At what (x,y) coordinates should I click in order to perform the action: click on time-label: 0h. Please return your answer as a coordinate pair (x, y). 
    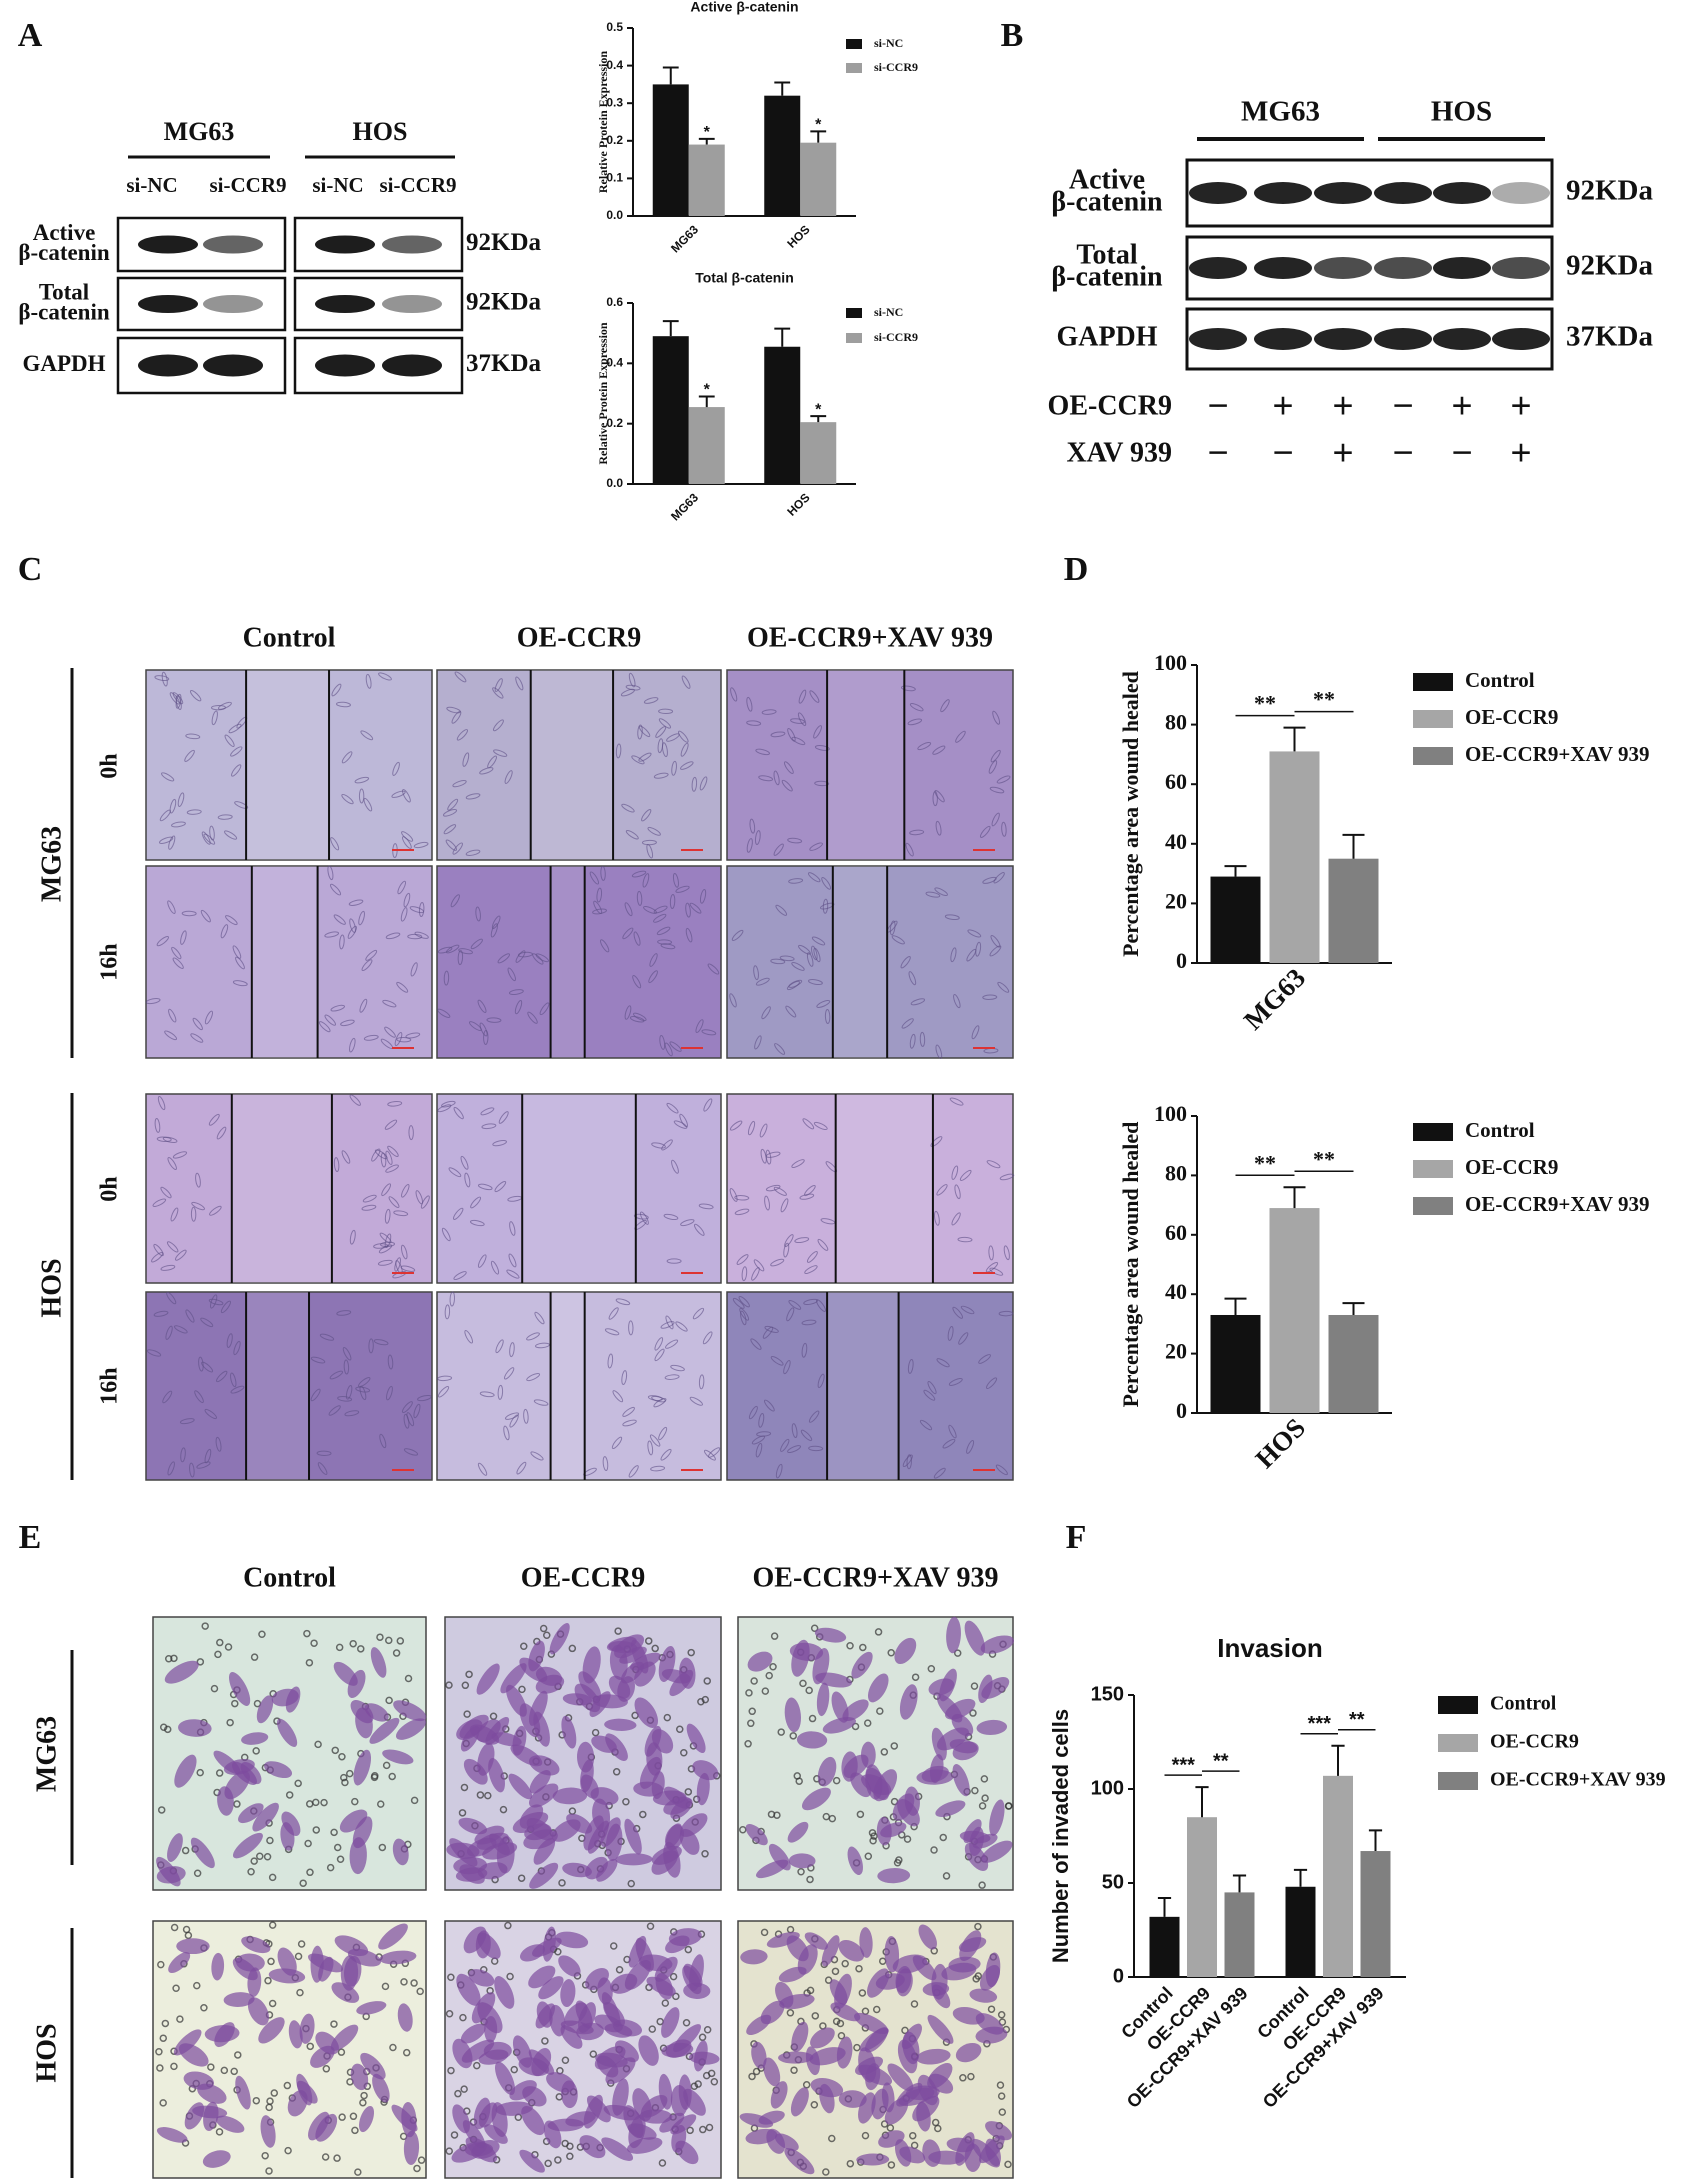
    Looking at the image, I should click on (110, 765).